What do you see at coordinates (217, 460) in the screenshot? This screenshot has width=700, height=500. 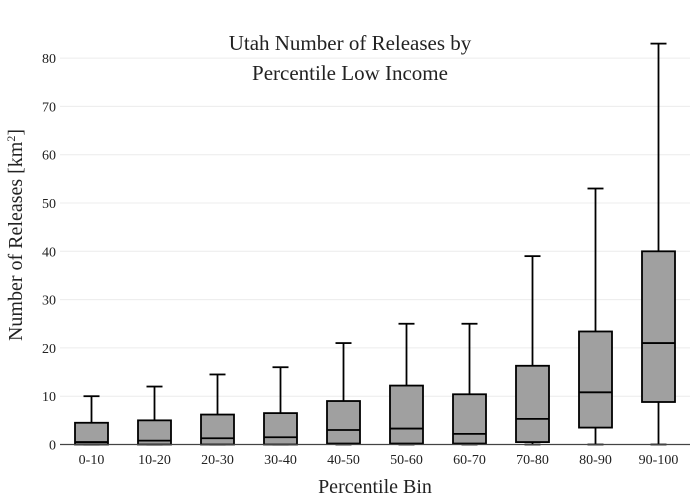 I see `x-tick-label-20-30: 20-30` at bounding box center [217, 460].